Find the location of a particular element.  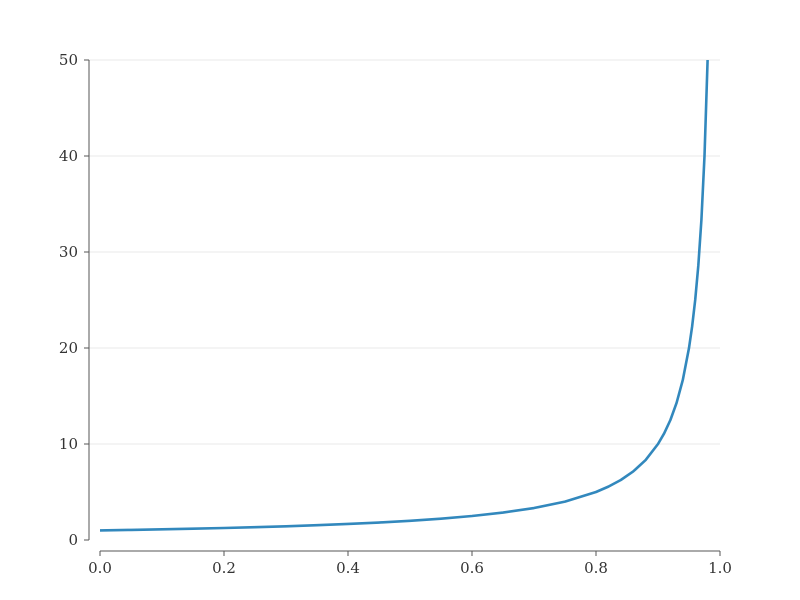

y-tick-label: 30 is located at coordinates (68, 252).